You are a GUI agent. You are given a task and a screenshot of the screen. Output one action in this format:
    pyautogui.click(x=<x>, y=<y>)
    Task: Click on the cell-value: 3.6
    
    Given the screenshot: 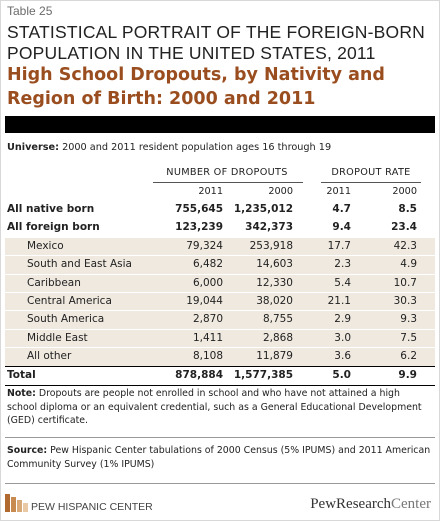 What is the action you would take?
    pyautogui.click(x=342, y=356)
    